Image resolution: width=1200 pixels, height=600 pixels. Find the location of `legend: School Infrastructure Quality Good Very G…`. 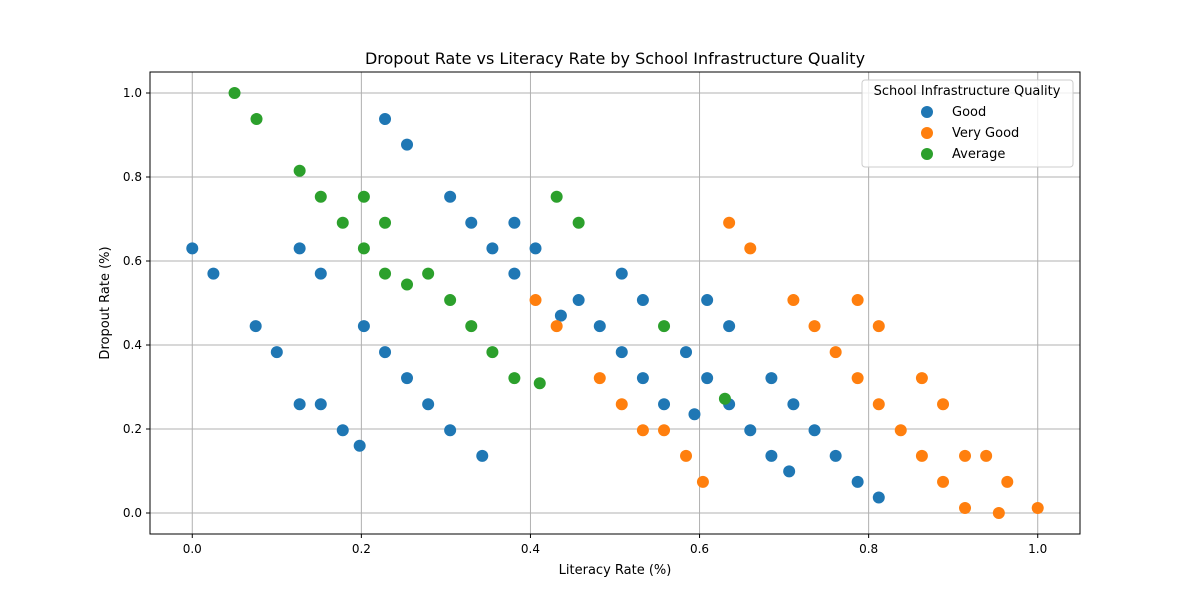

legend: School Infrastructure Quality Good Very G… is located at coordinates (967, 123).